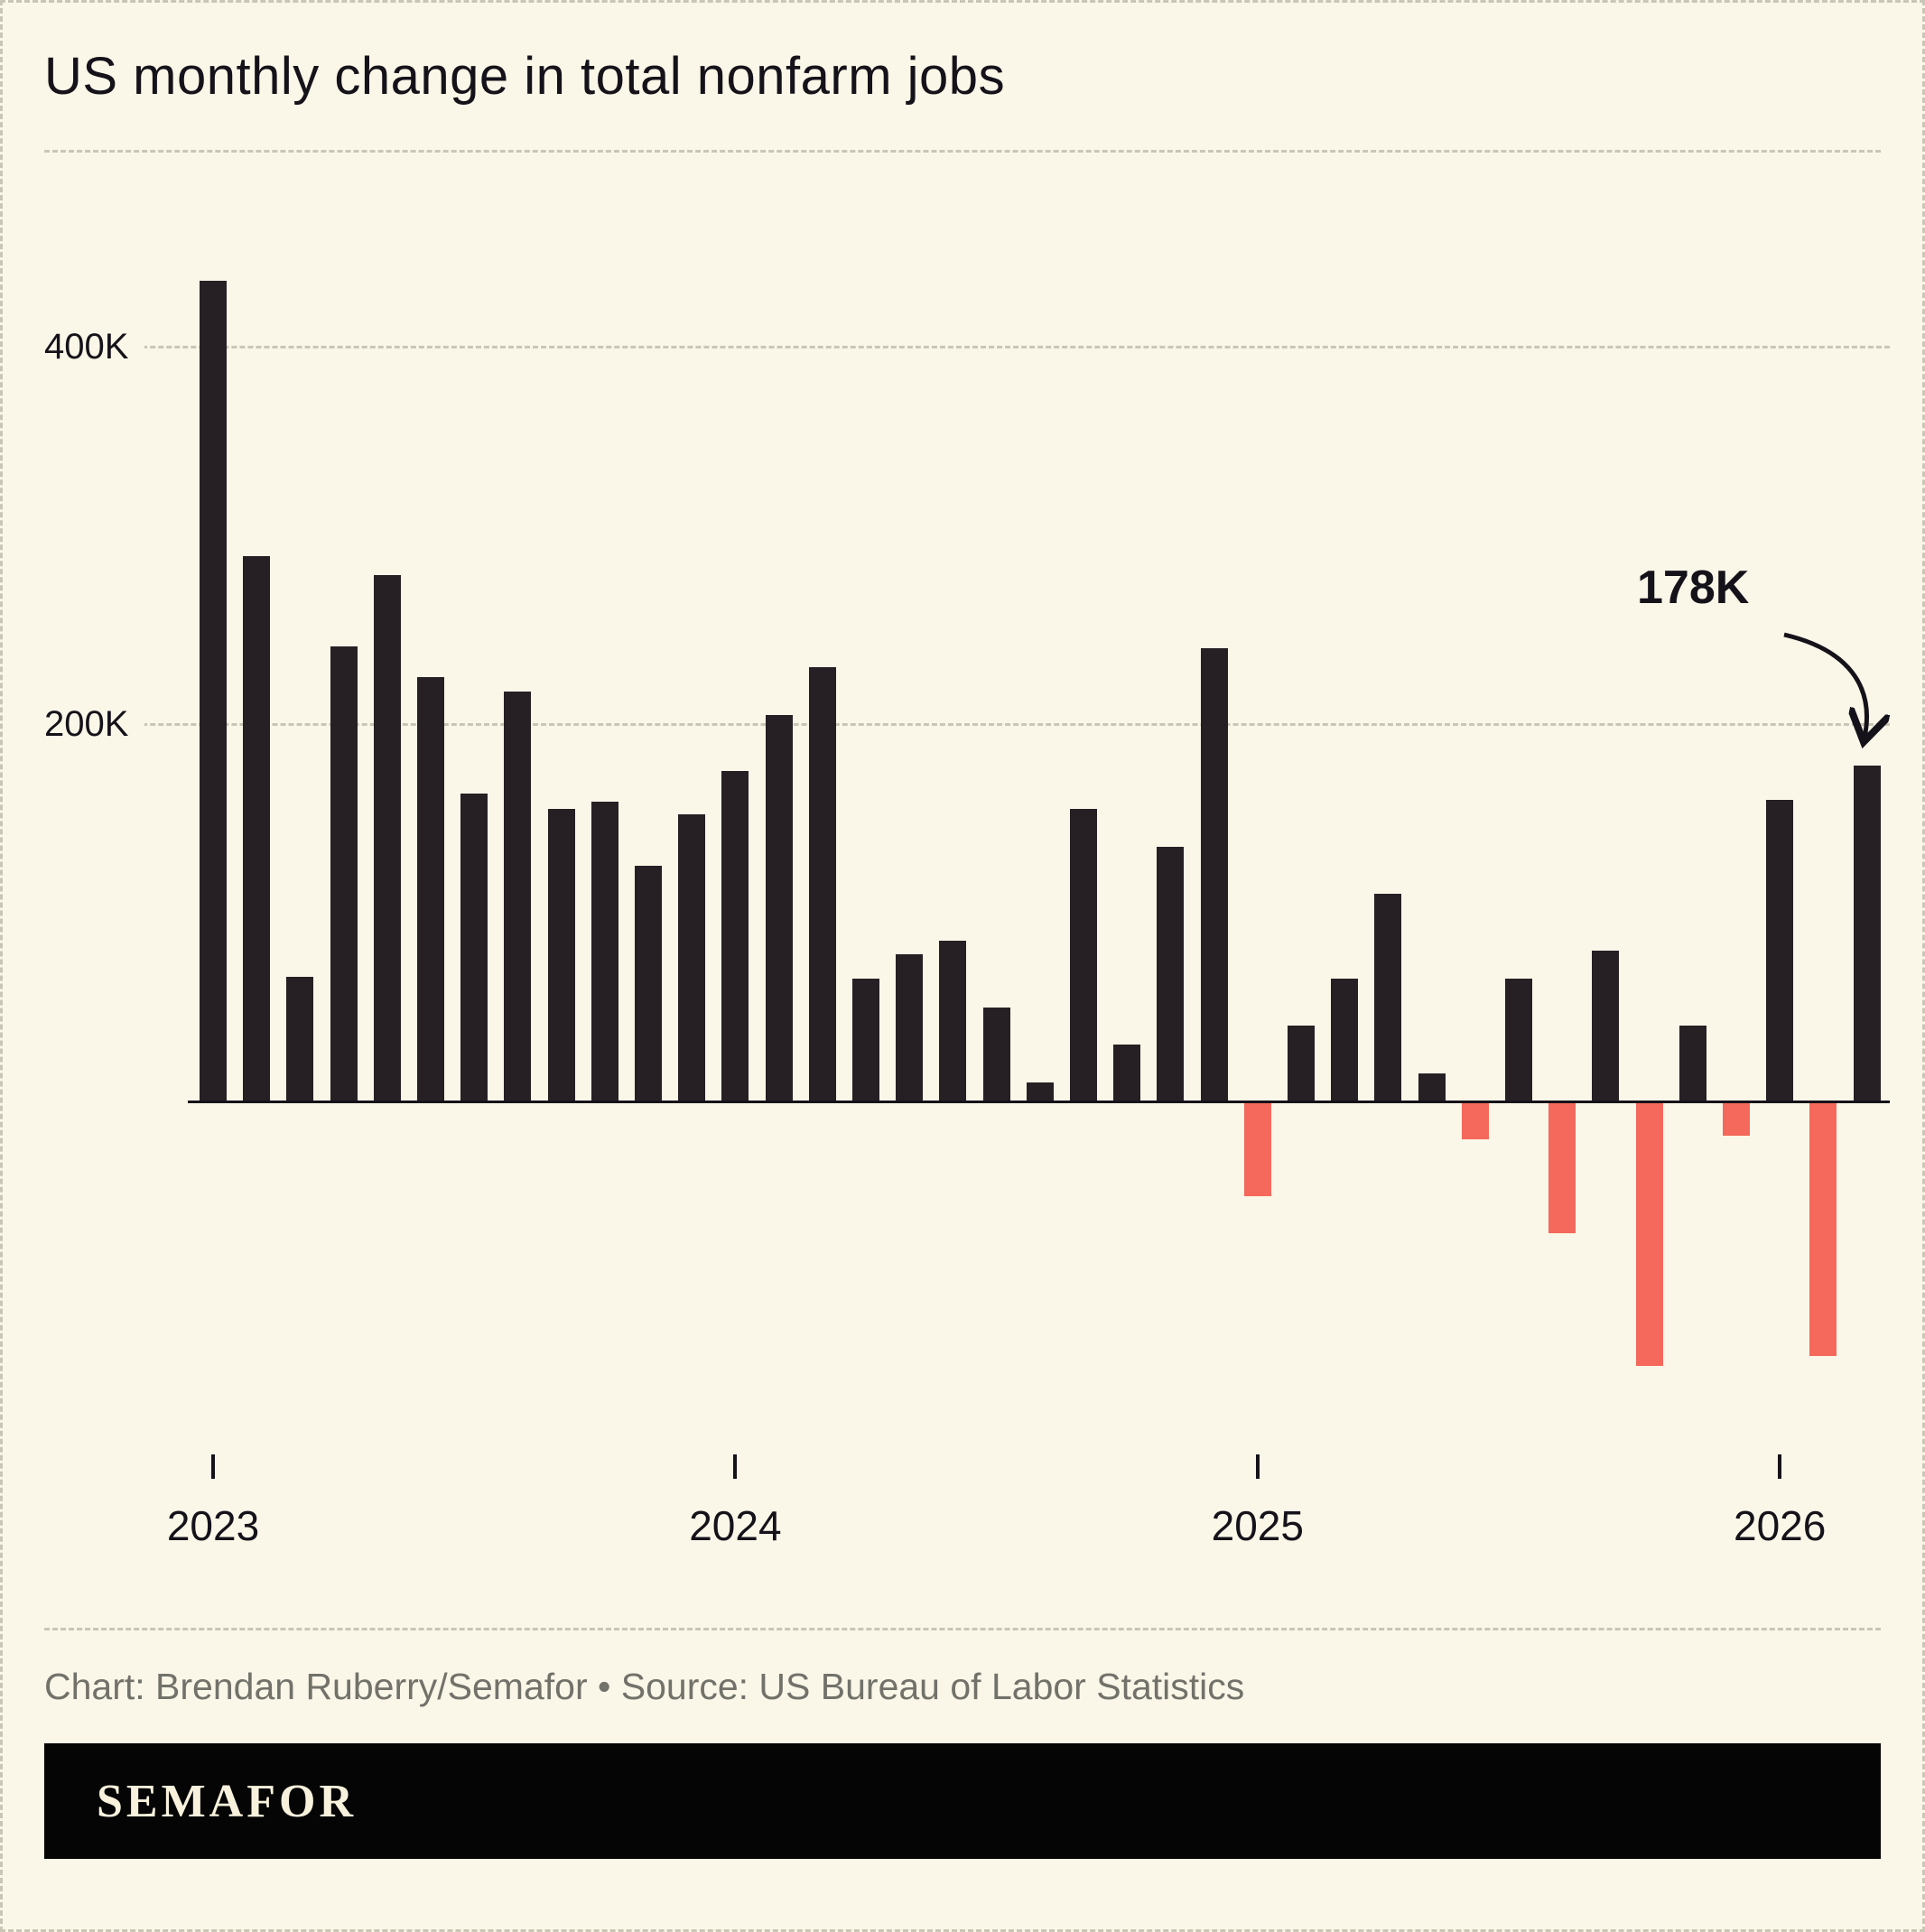 This screenshot has width=1925, height=1932. Describe the element at coordinates (962, 1801) in the screenshot. I see `semafor-banner: SEMAFOR` at that location.